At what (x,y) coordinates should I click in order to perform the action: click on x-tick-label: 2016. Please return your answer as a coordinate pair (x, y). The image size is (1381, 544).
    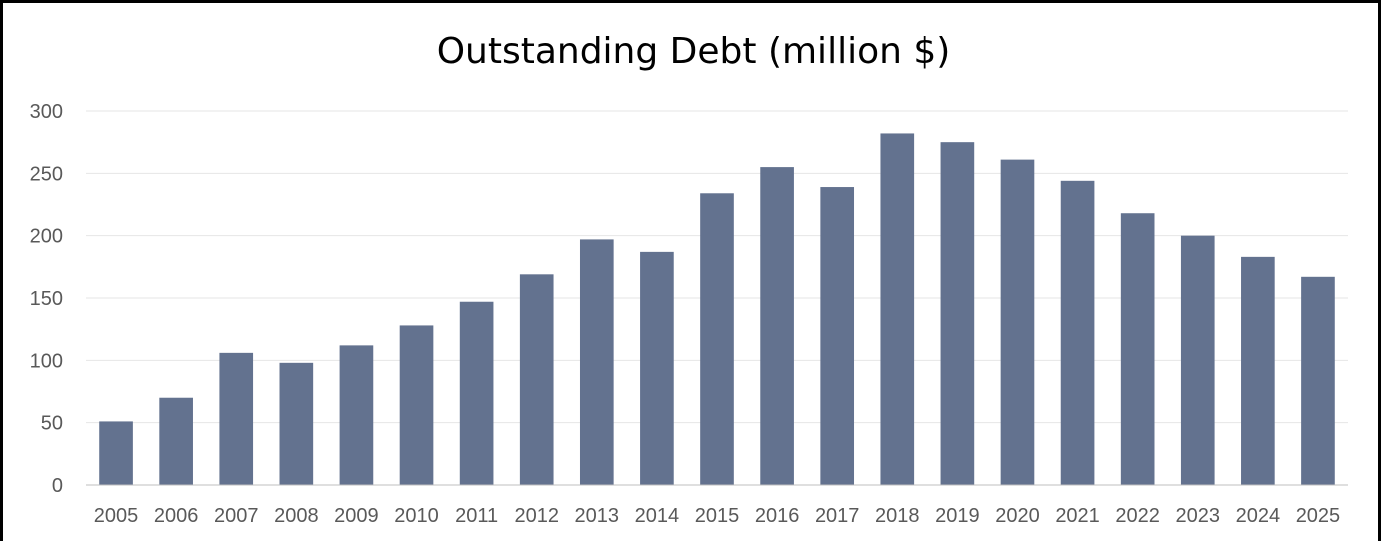
    Looking at the image, I should click on (777, 516).